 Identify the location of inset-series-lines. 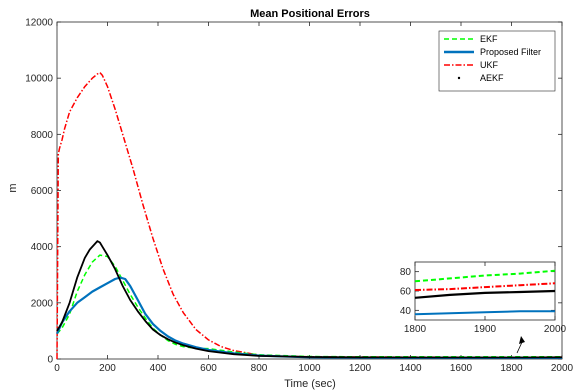
(485, 292).